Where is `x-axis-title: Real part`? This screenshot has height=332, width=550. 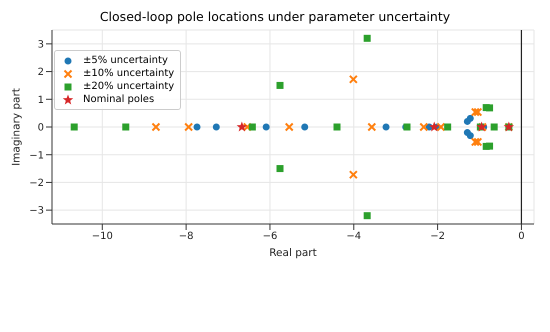 x-axis-title: Real part is located at coordinates (293, 253).